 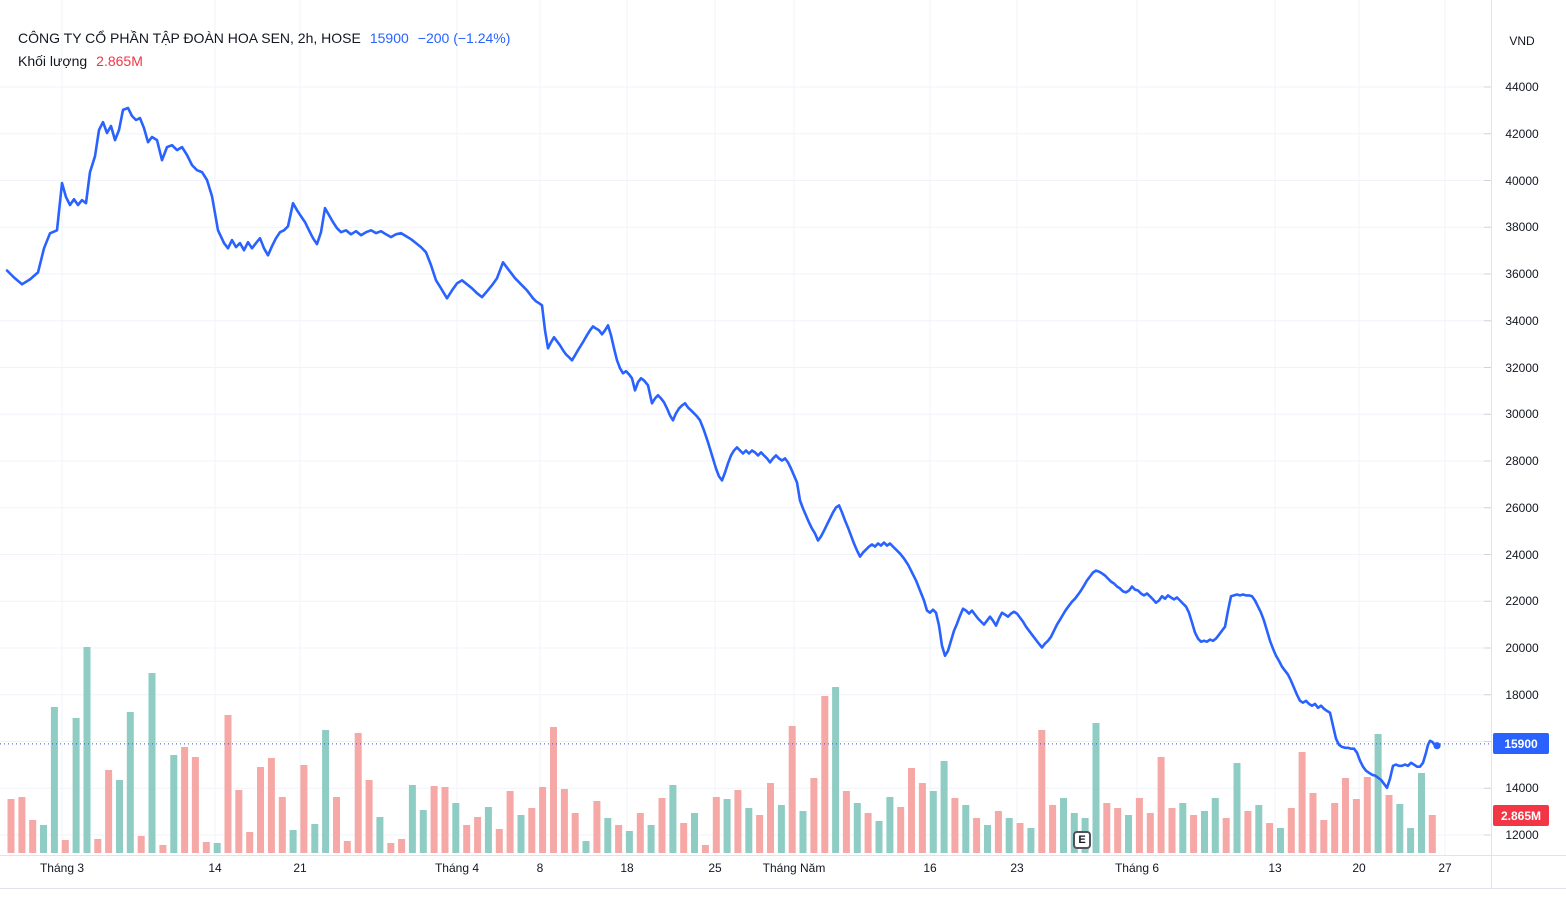 I want to click on earnings-marker: E, so click(x=1082, y=840).